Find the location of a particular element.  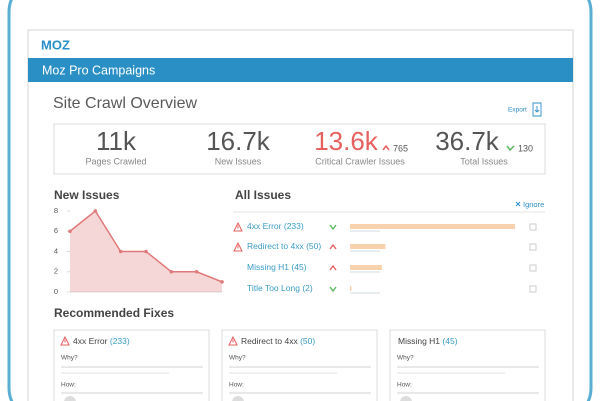

issue-name: Missing H1 is located at coordinates (268, 267).